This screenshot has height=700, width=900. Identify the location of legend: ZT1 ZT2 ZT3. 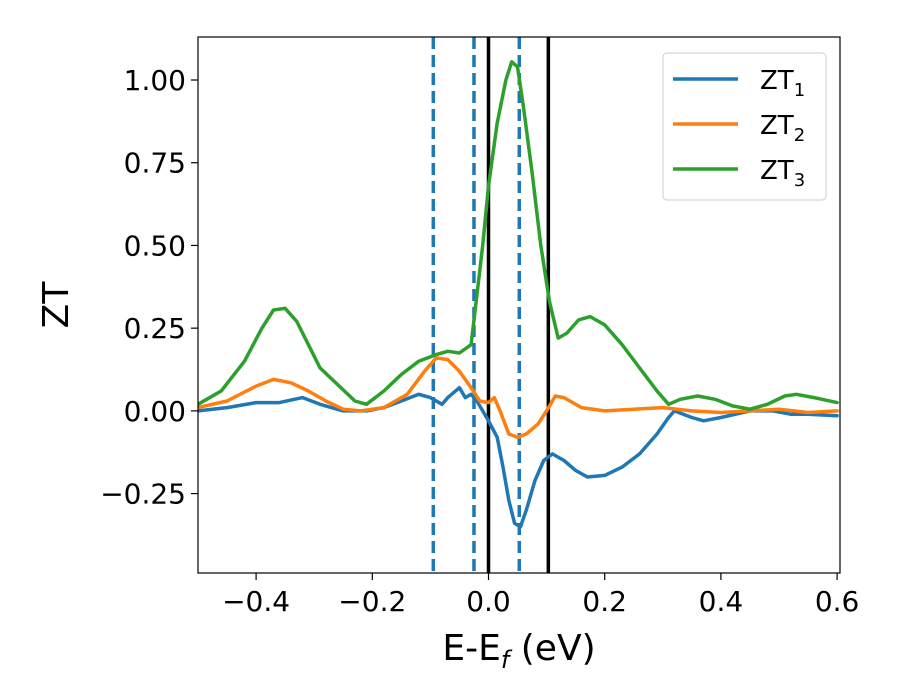
(744, 126).